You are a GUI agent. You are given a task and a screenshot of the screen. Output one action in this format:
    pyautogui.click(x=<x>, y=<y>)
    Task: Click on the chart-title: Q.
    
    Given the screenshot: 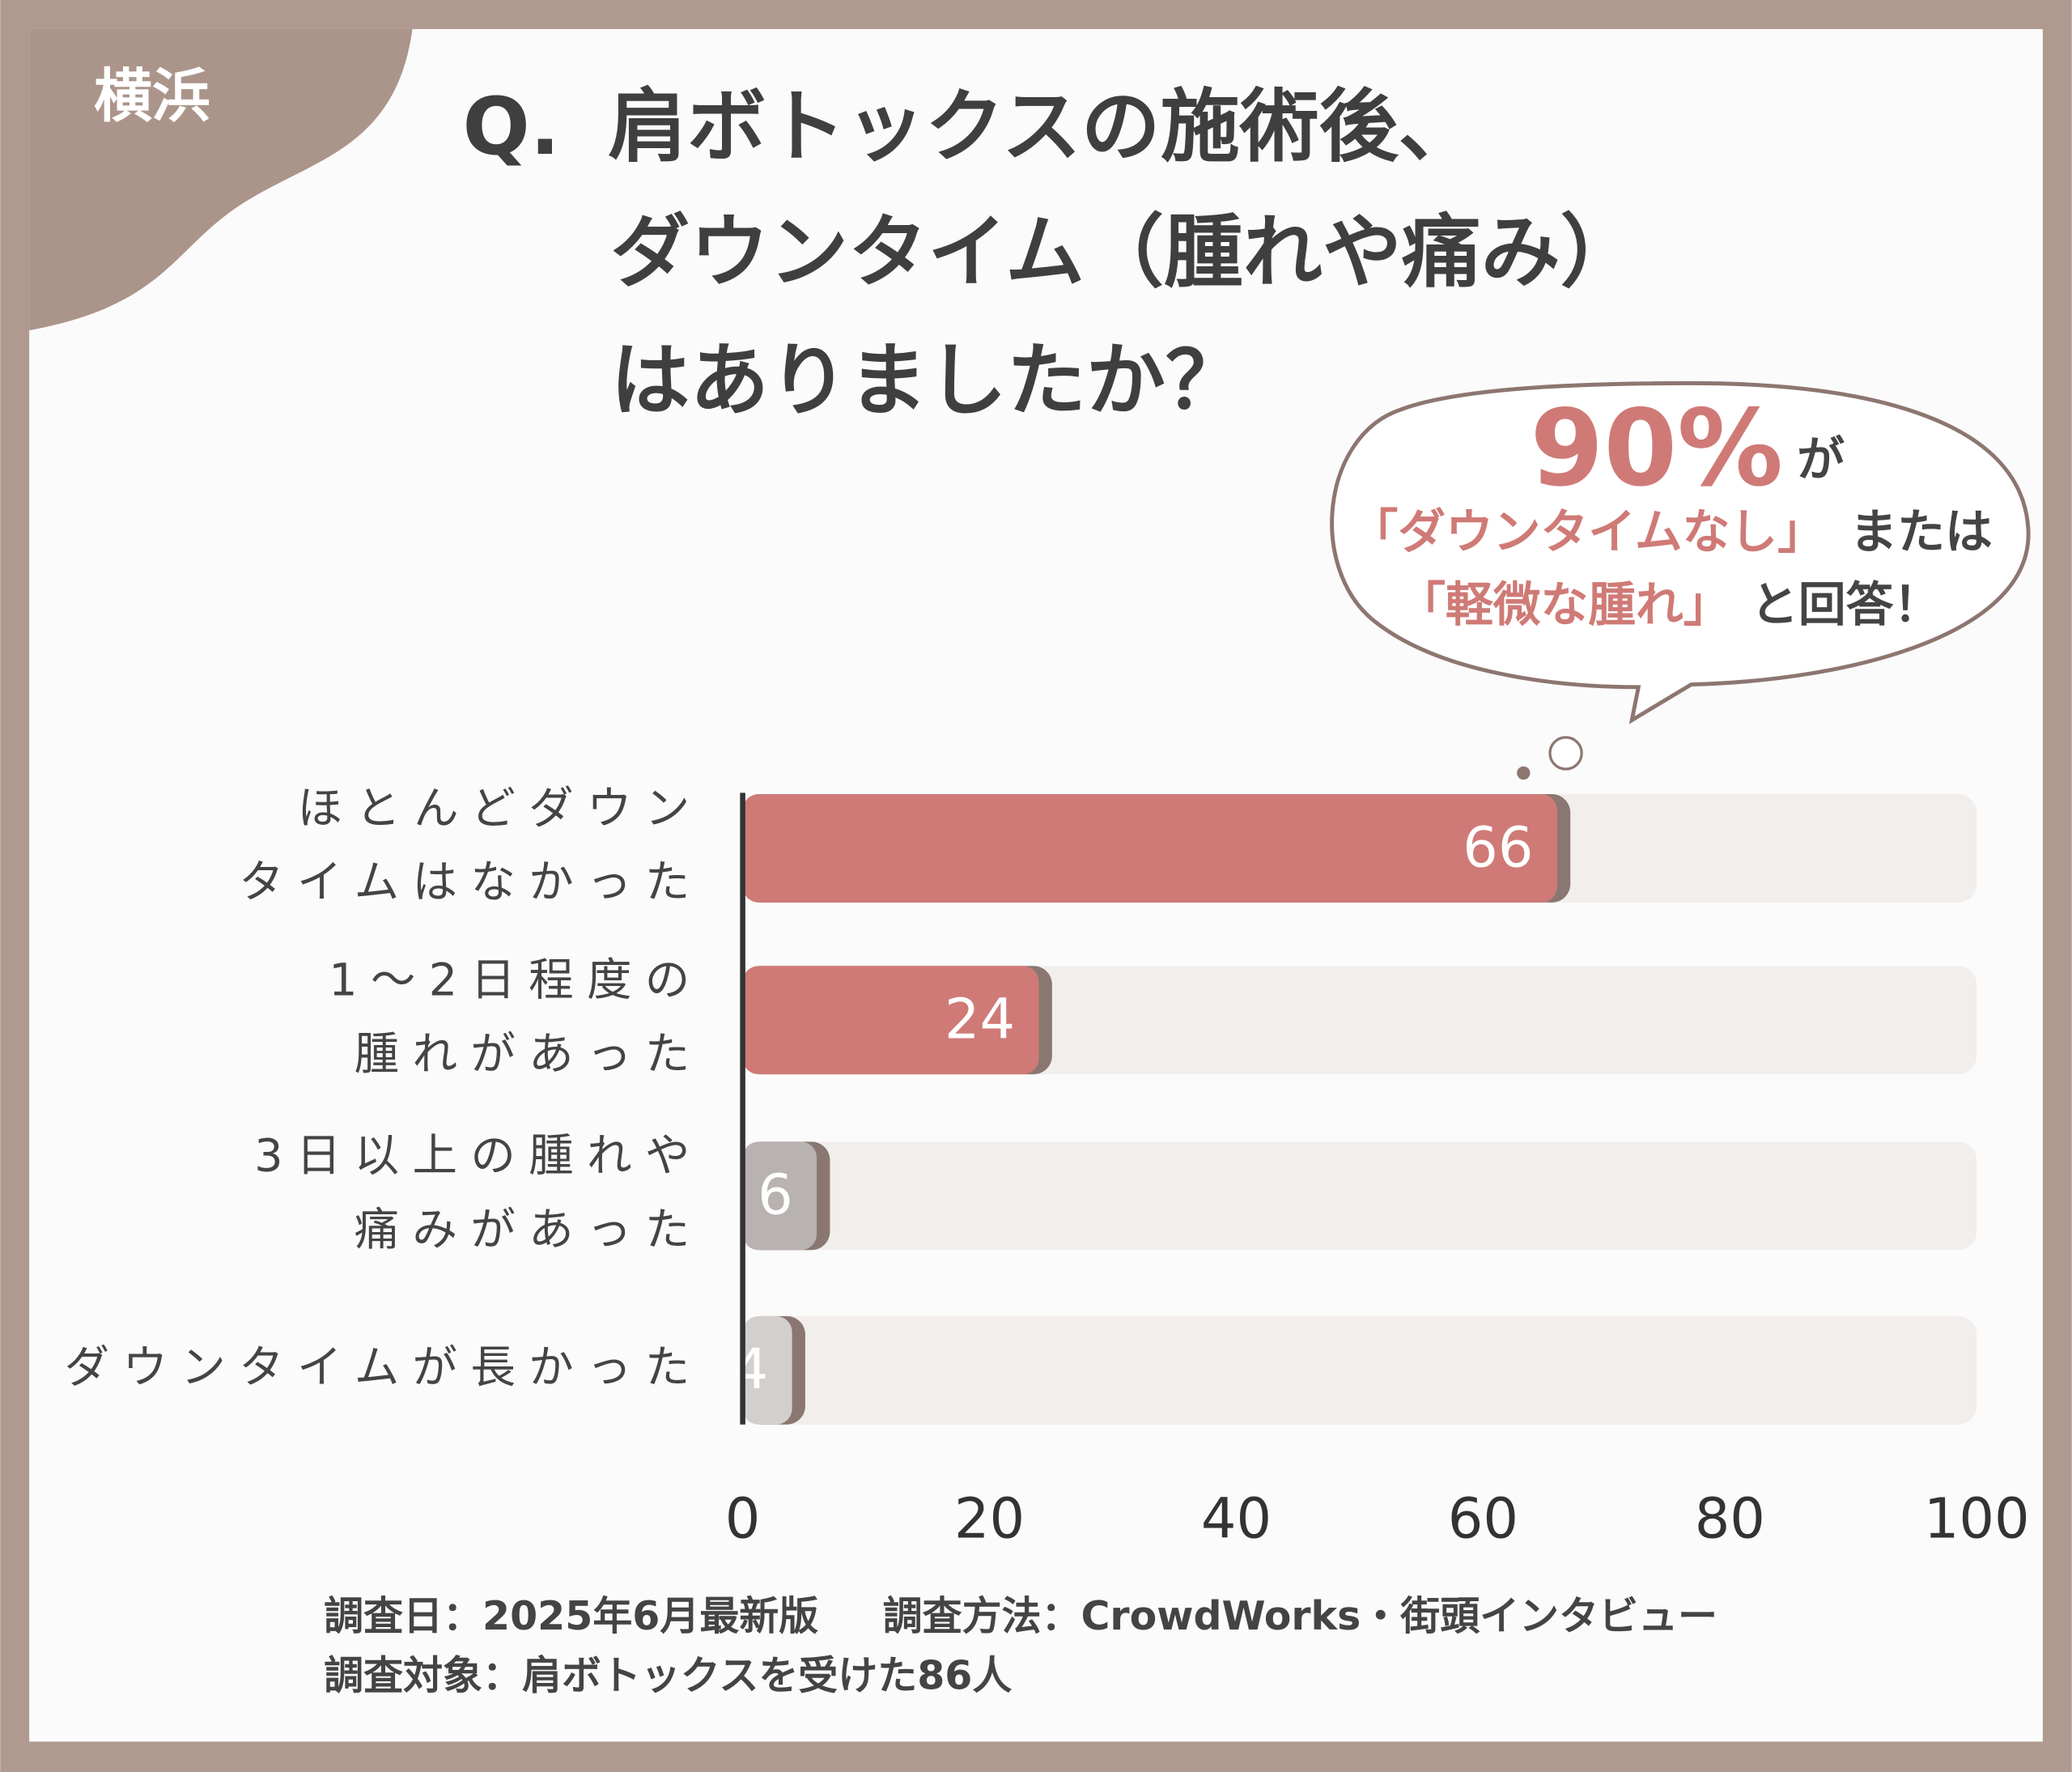 What is the action you would take?
    pyautogui.click(x=511, y=127)
    